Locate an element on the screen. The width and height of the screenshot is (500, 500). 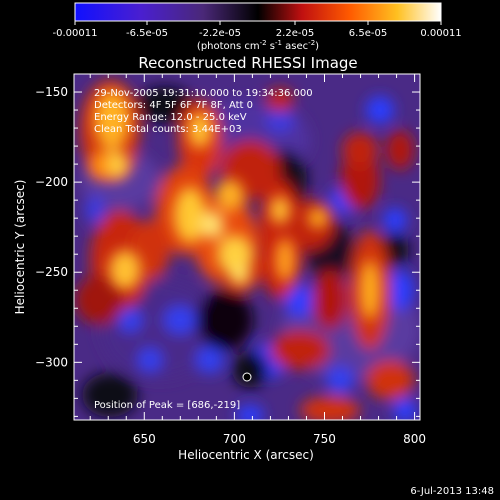
chart-title: Reconstructed RHESSI Image is located at coordinates (247, 63).